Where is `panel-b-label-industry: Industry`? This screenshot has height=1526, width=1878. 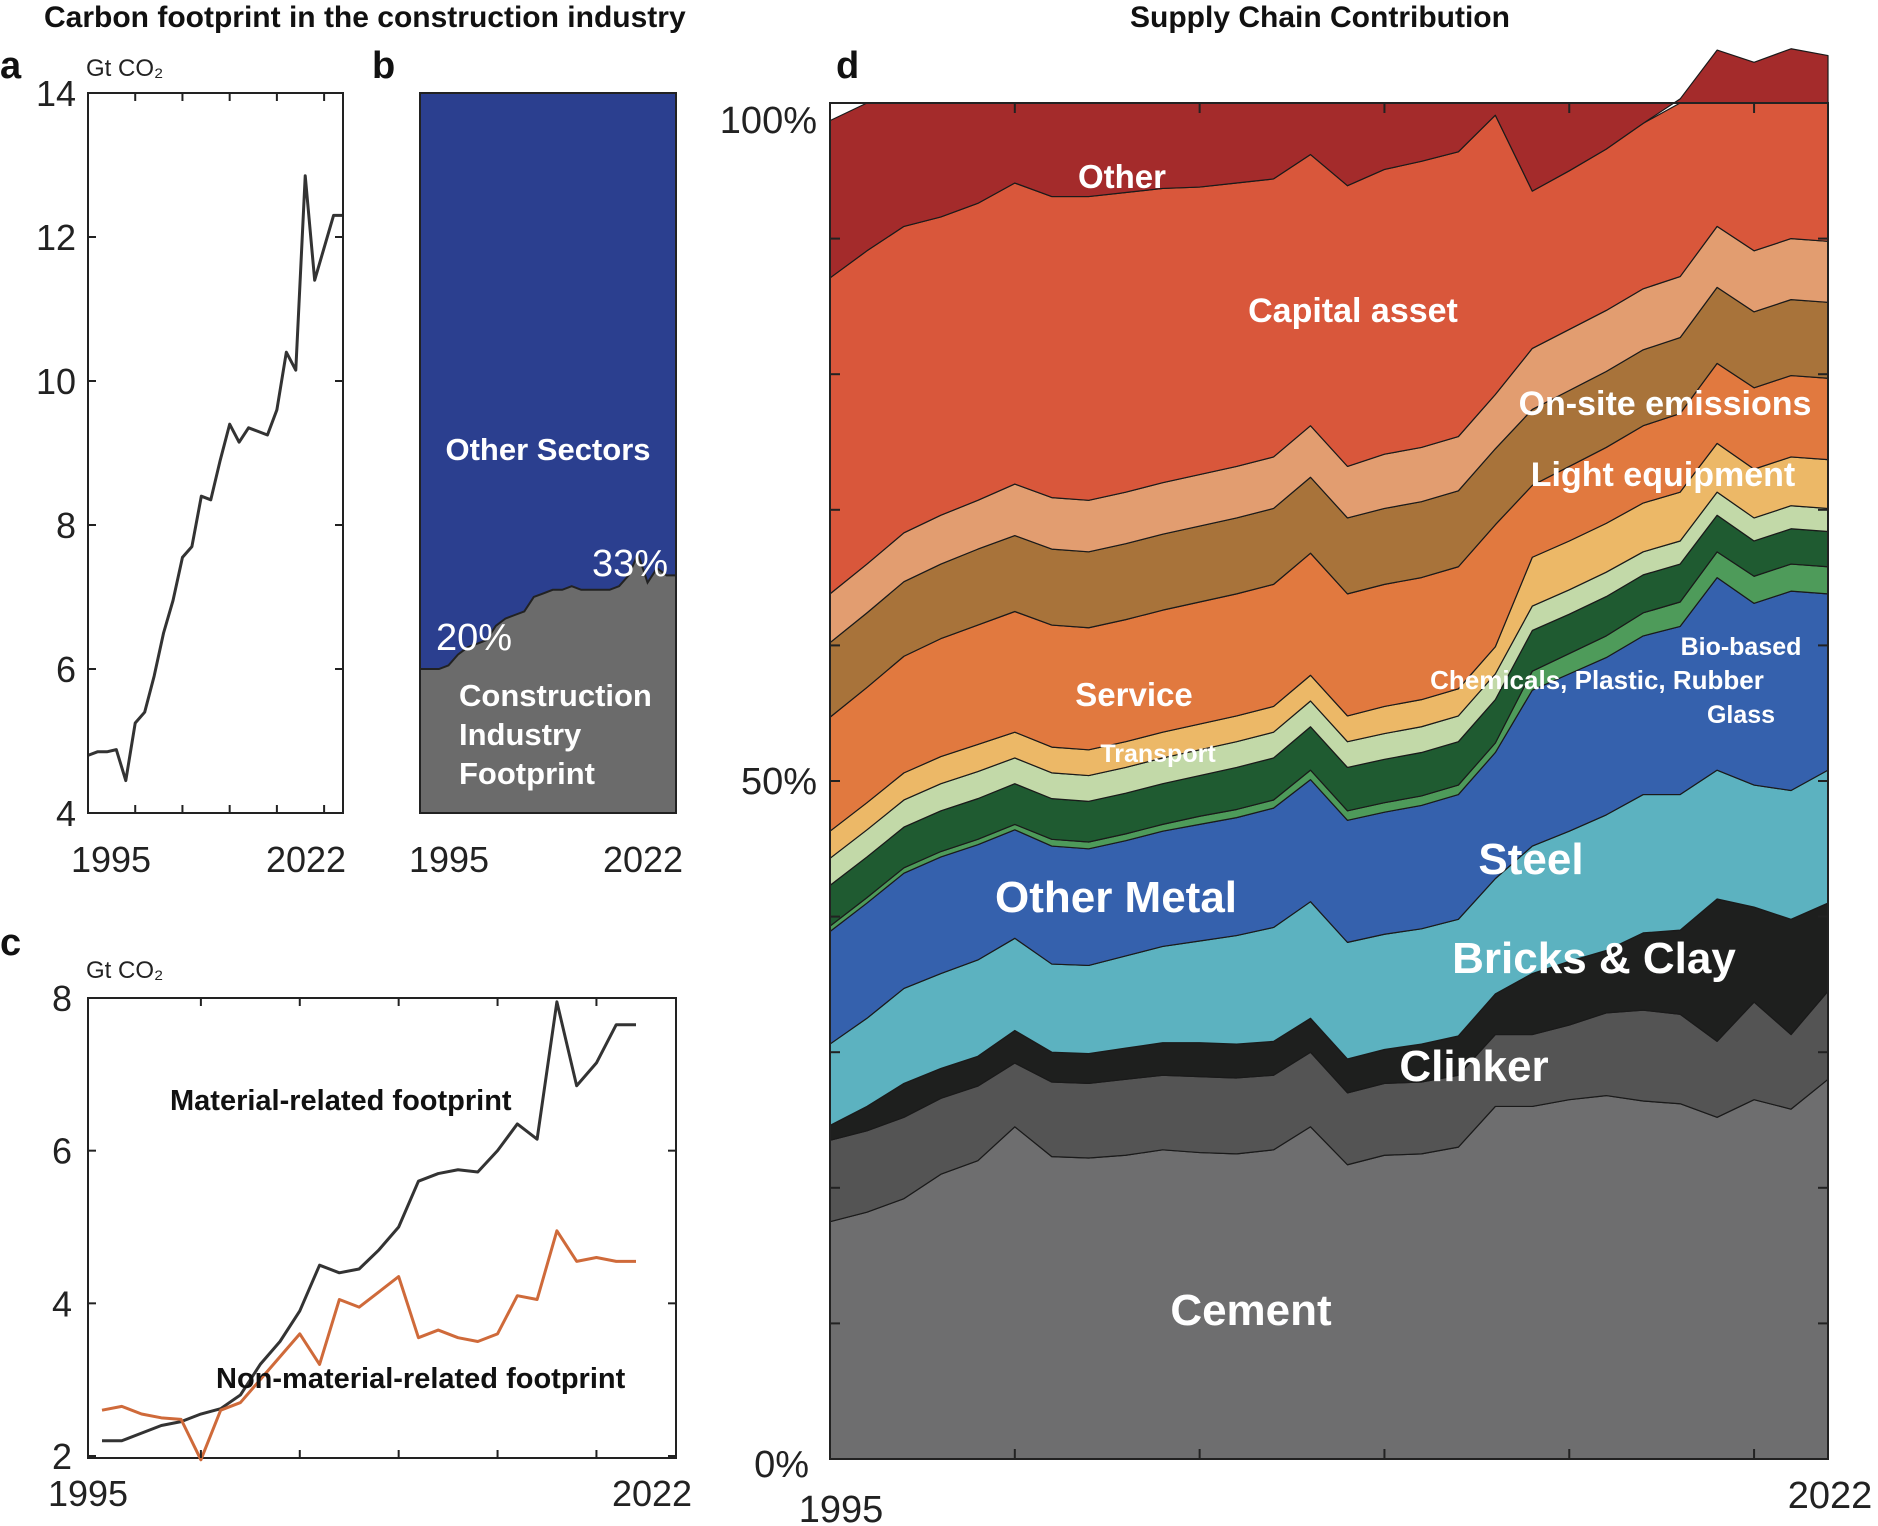 panel-b-label-industry: Industry is located at coordinates (520, 734).